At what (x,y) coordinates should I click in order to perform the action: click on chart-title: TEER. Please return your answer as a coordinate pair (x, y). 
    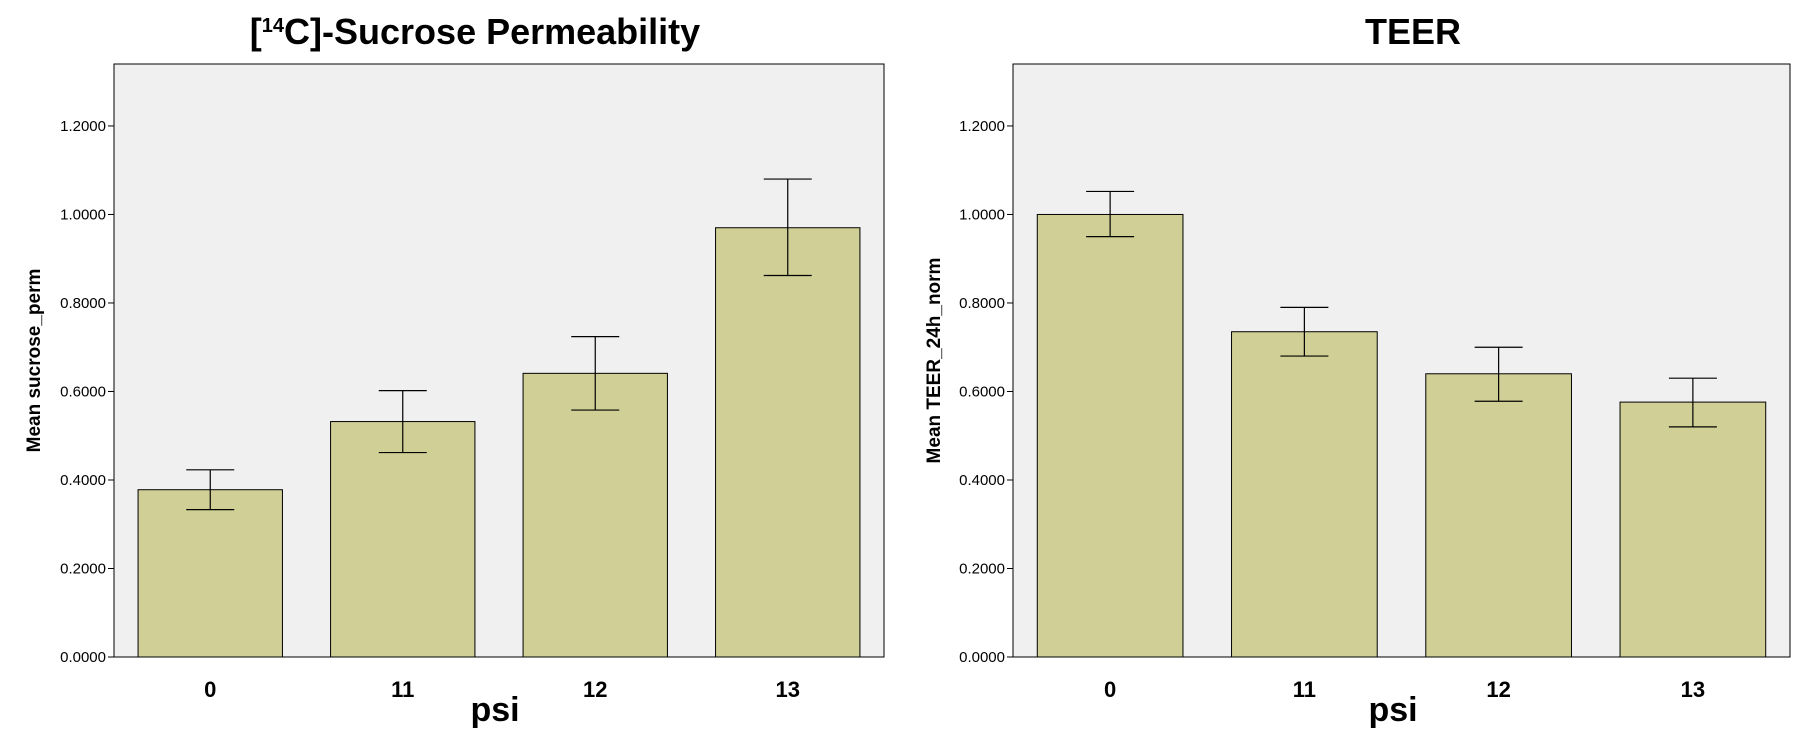
    Looking at the image, I should click on (1413, 31).